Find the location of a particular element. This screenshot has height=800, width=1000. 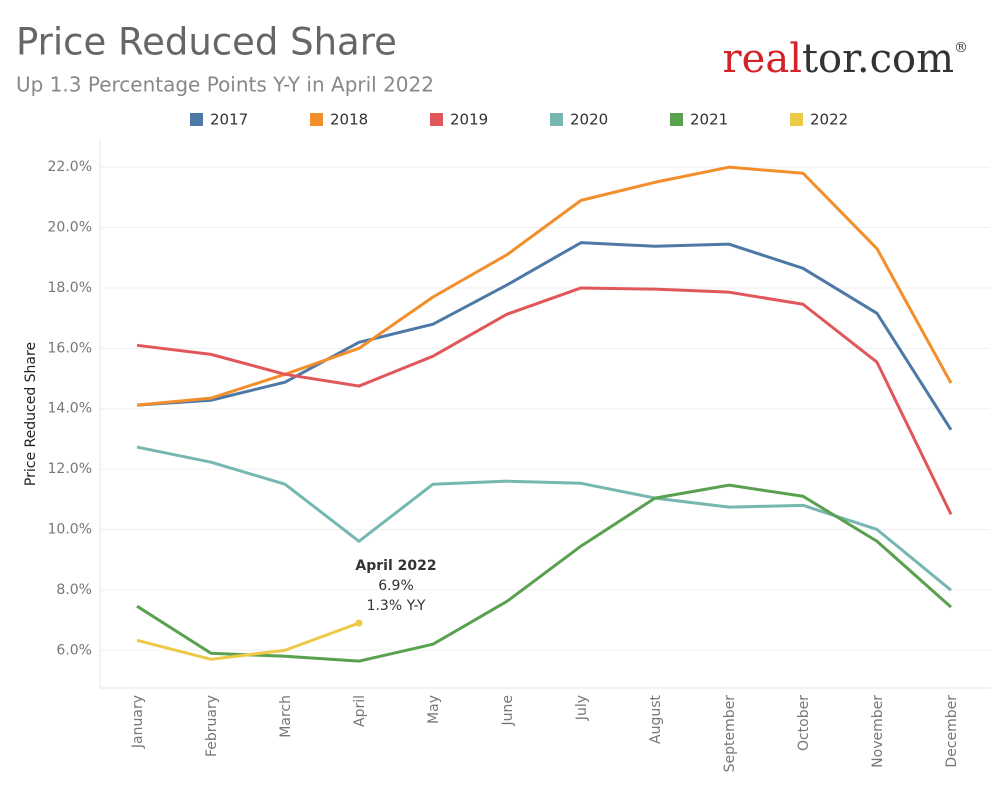

legend-label: 2019 is located at coordinates (469, 120).